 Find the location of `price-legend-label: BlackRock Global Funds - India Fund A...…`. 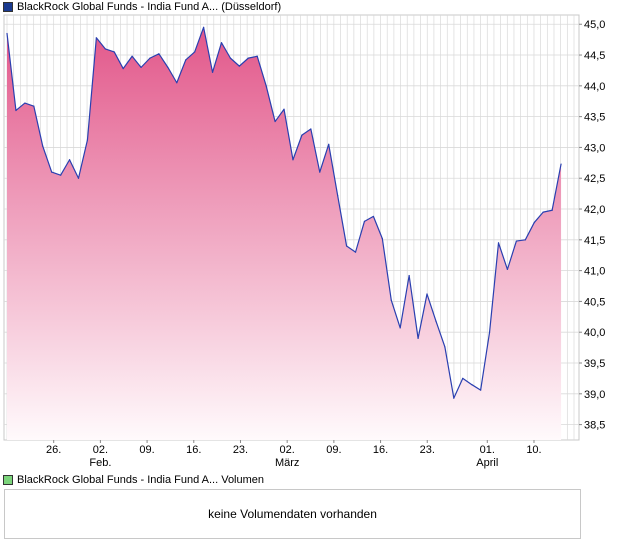

price-legend-label: BlackRock Global Funds - India Fund A...… is located at coordinates (149, 7).